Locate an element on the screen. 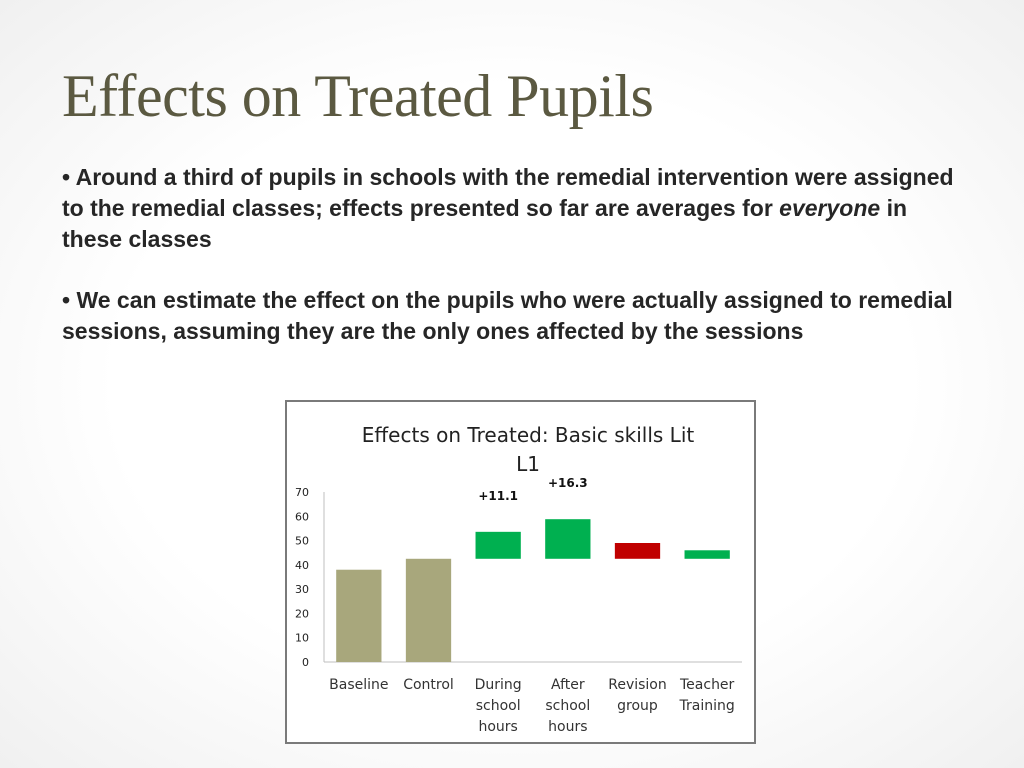 This screenshot has height=768, width=1024. y-tick-label: 20 is located at coordinates (302, 613).